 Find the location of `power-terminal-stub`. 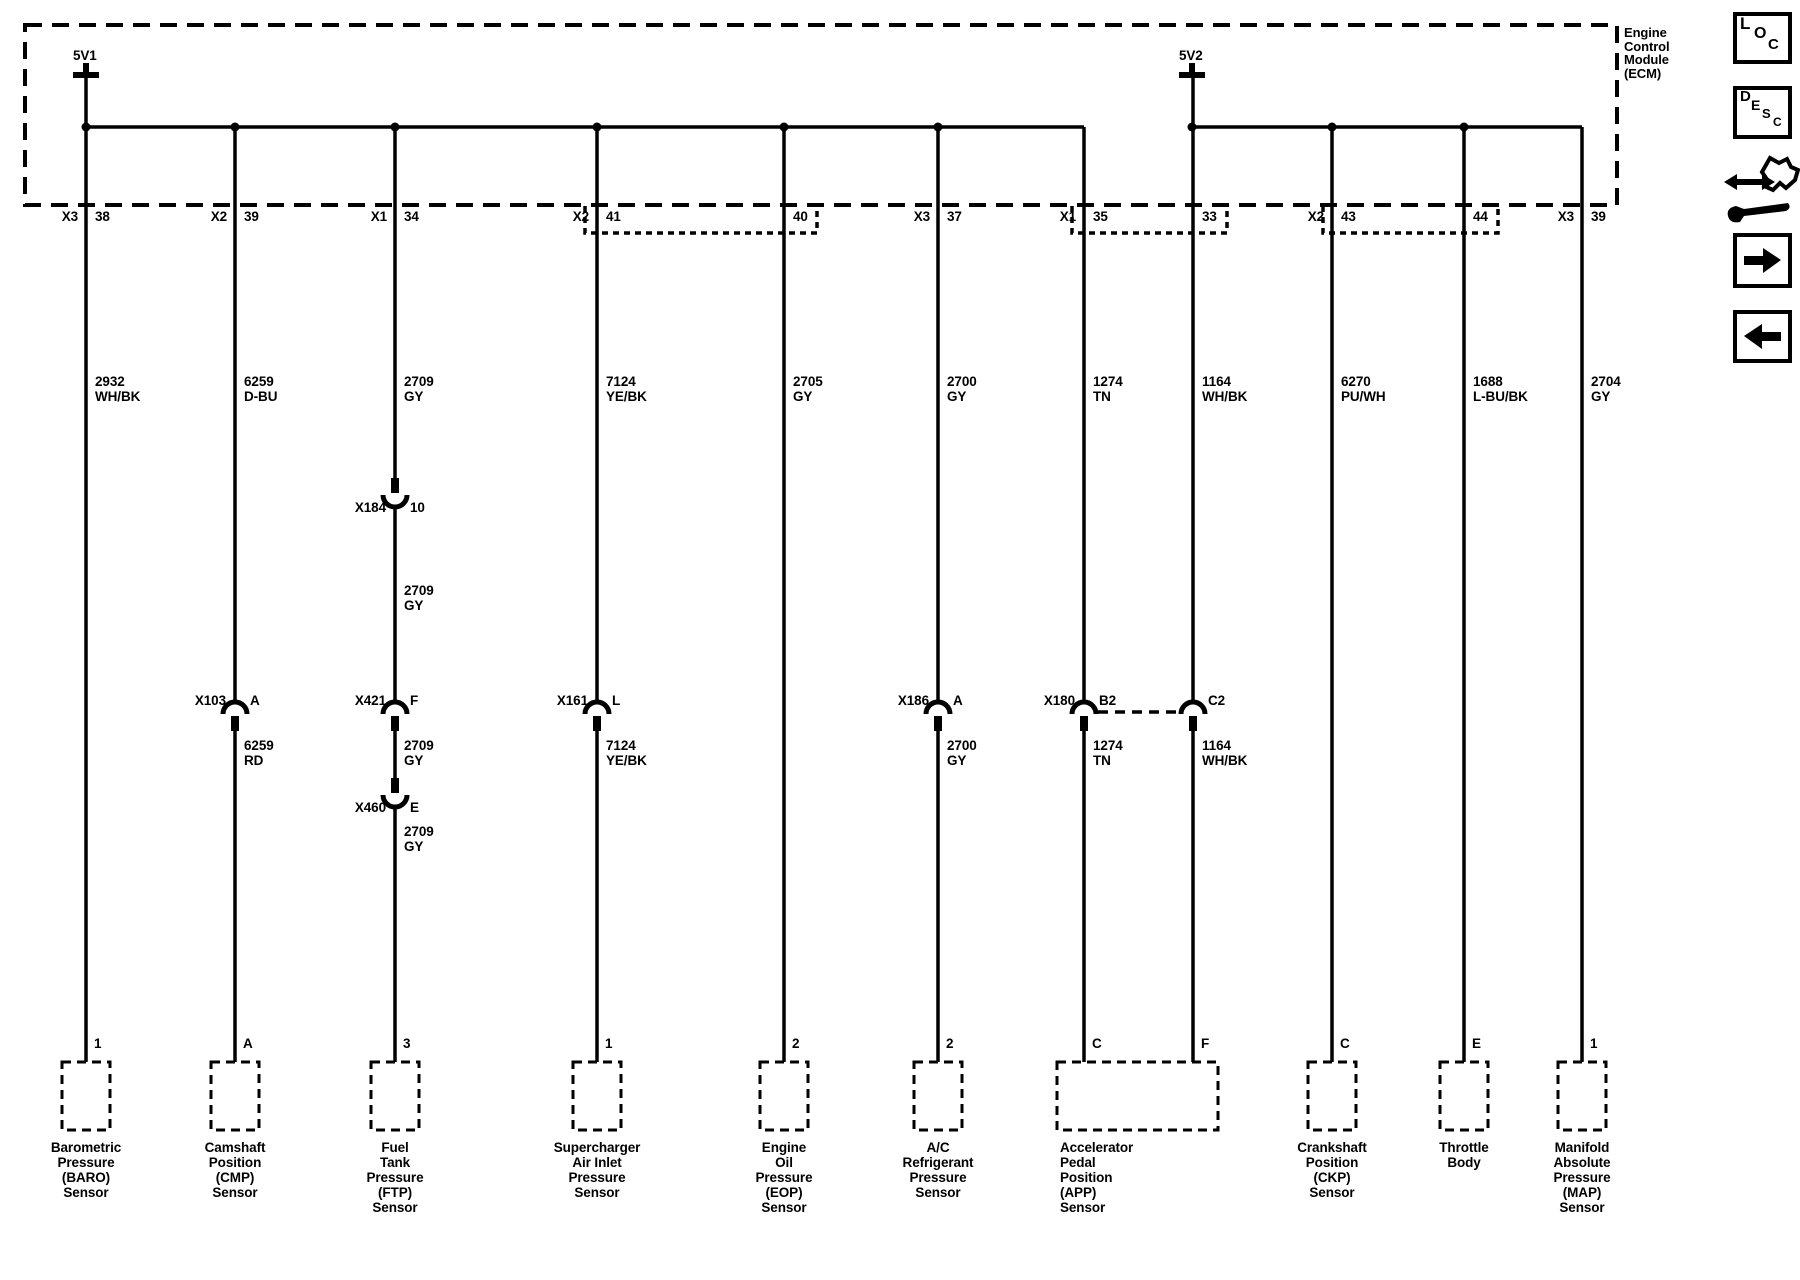

power-terminal-stub is located at coordinates (1192, 67).